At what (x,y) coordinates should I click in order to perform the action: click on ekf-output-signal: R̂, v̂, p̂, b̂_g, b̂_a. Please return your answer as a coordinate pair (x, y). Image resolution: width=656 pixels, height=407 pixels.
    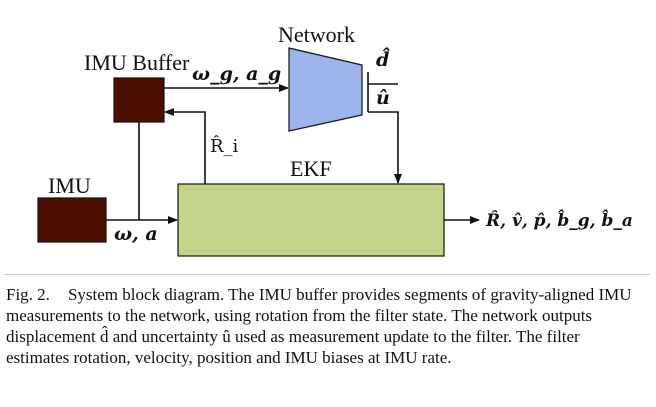
    Looking at the image, I should click on (559, 220).